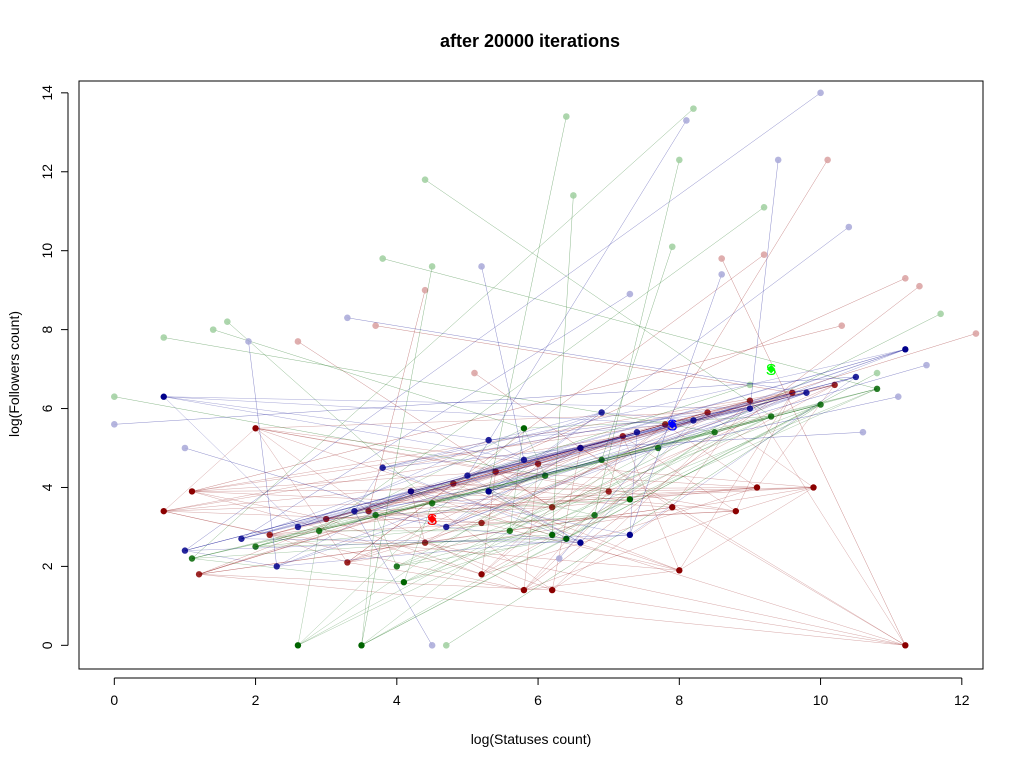 The height and width of the screenshot is (768, 1024). Describe the element at coordinates (47, 251) in the screenshot. I see `y-tick-label: 10` at that location.